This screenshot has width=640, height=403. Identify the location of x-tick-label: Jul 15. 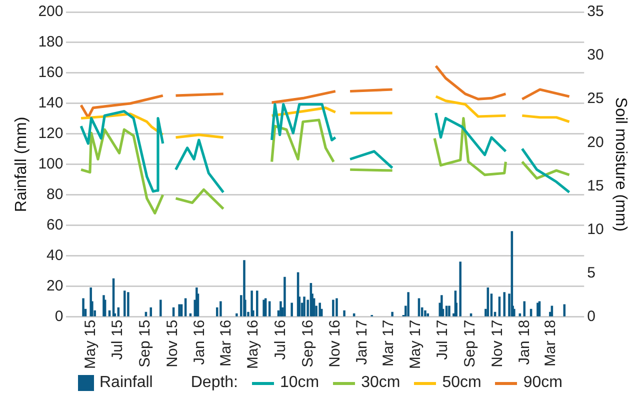
(117, 340).